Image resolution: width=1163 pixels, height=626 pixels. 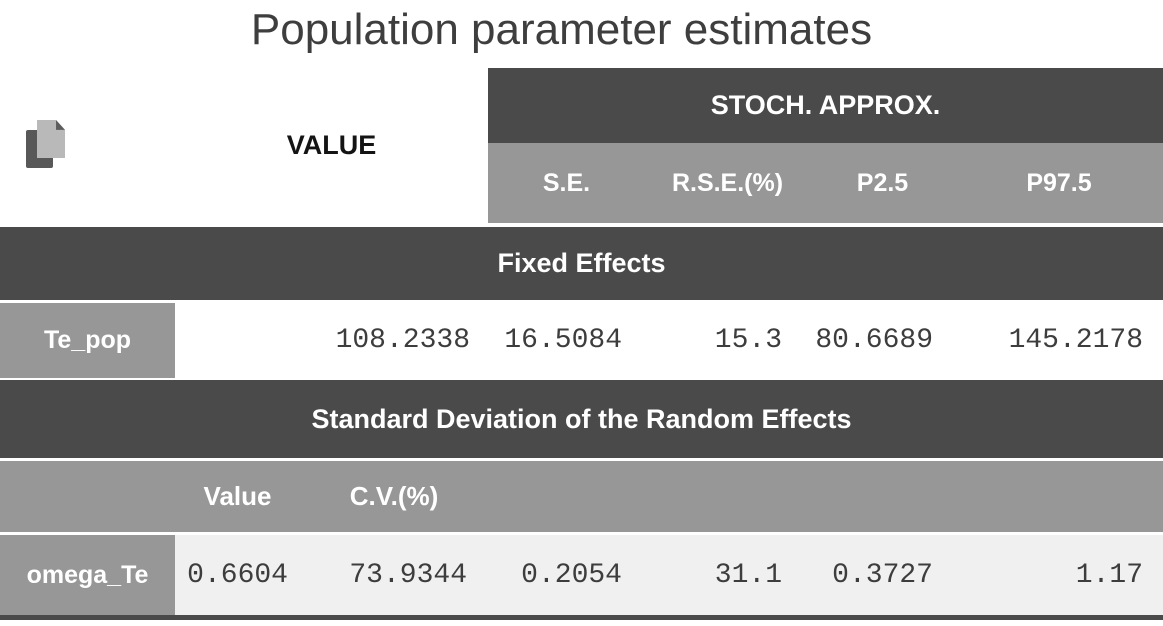 What do you see at coordinates (581, 617) in the screenshot?
I see `table-bottom-border` at bounding box center [581, 617].